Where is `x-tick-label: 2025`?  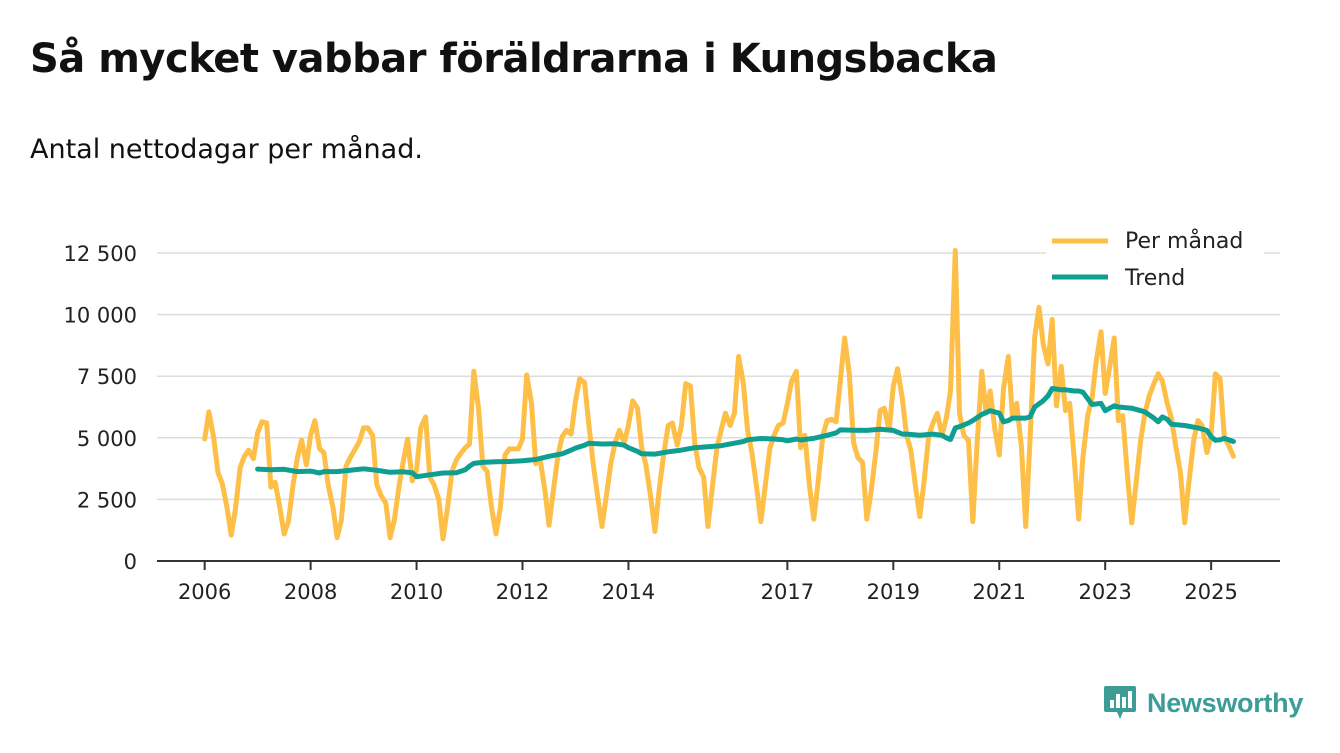 x-tick-label: 2025 is located at coordinates (1210, 592).